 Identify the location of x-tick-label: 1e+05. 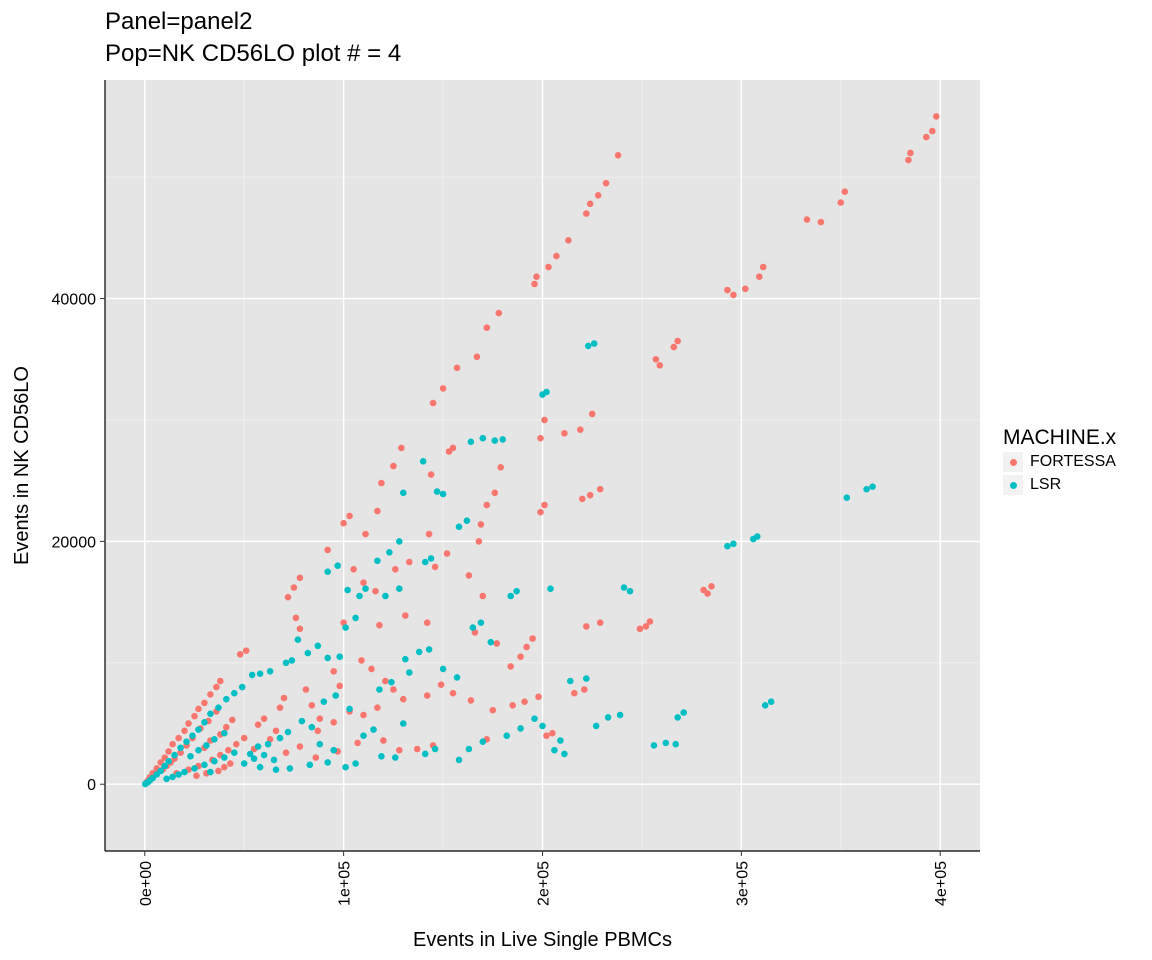
(345, 883).